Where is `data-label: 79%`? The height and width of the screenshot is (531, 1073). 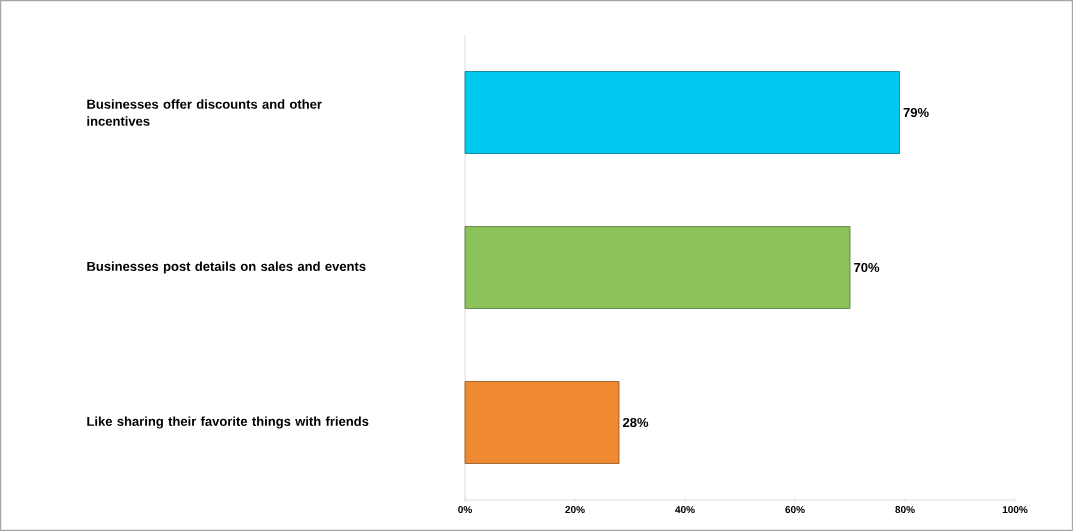
data-label: 79% is located at coordinates (916, 112).